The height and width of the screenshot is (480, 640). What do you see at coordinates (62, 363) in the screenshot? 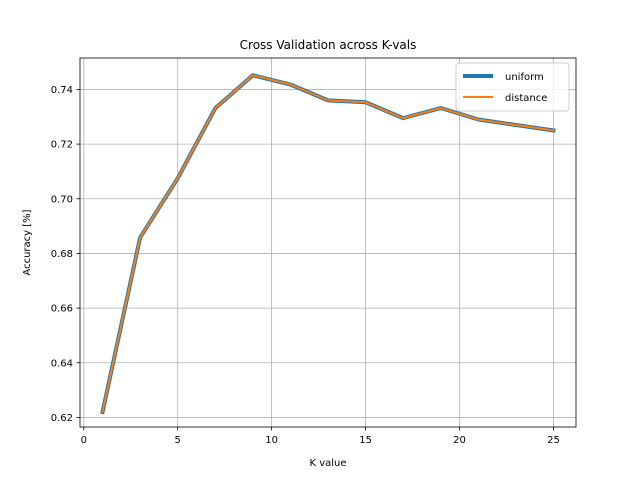
I see `y-tick-label: 0.64` at bounding box center [62, 363].